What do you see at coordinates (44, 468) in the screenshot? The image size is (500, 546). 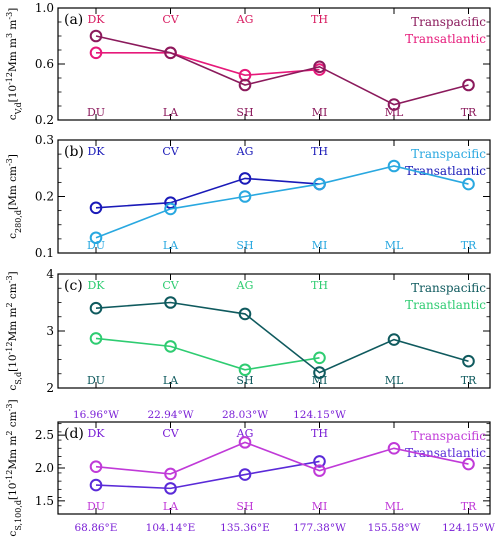 I see `y-tick-label: 2.0` at bounding box center [44, 468].